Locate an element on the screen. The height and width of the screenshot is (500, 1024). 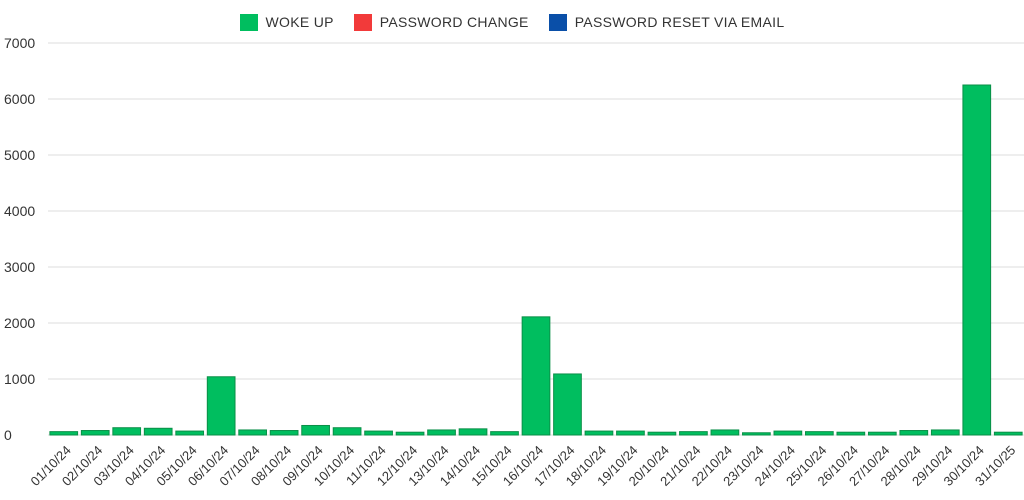
legend-swatch-woke-up is located at coordinates (248, 22).